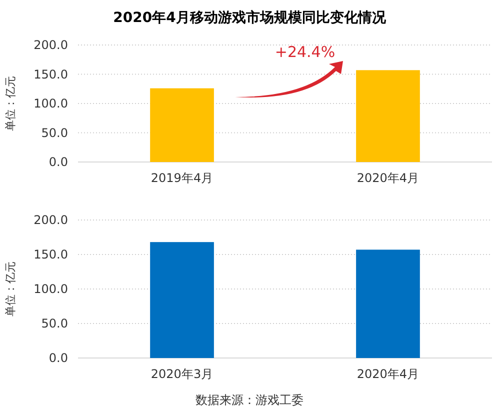 This screenshot has width=499, height=418. I want to click on x-tick-label: 2020年3月, so click(182, 374).